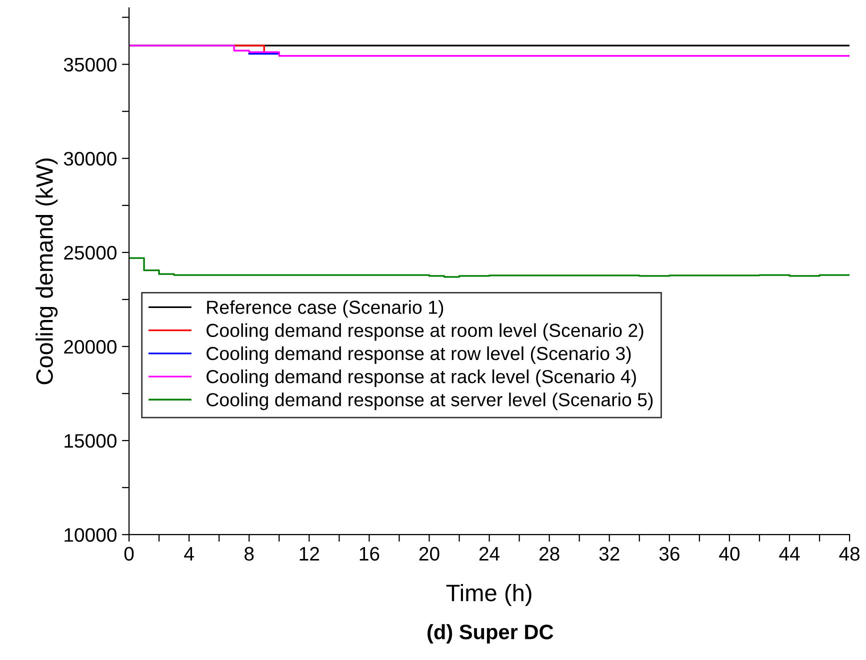 This screenshot has height=660, width=866. Describe the element at coordinates (418, 355) in the screenshot. I see `legend-label: Cooling demand response at row level (Scenario 3)` at that location.